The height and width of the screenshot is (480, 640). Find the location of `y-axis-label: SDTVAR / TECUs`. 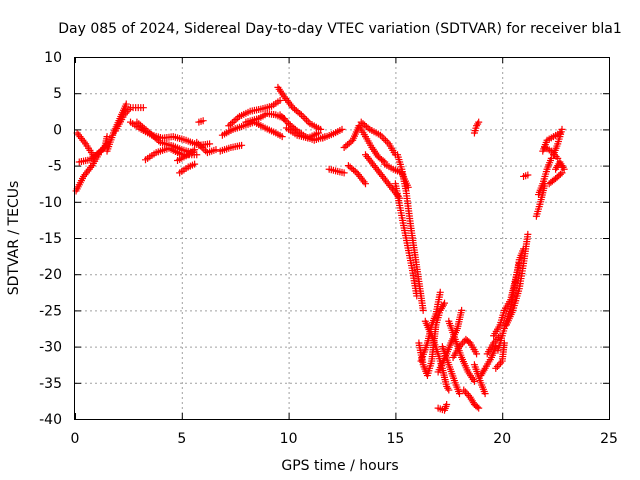

y-axis-label: SDTVAR / TECUs is located at coordinates (14, 238).